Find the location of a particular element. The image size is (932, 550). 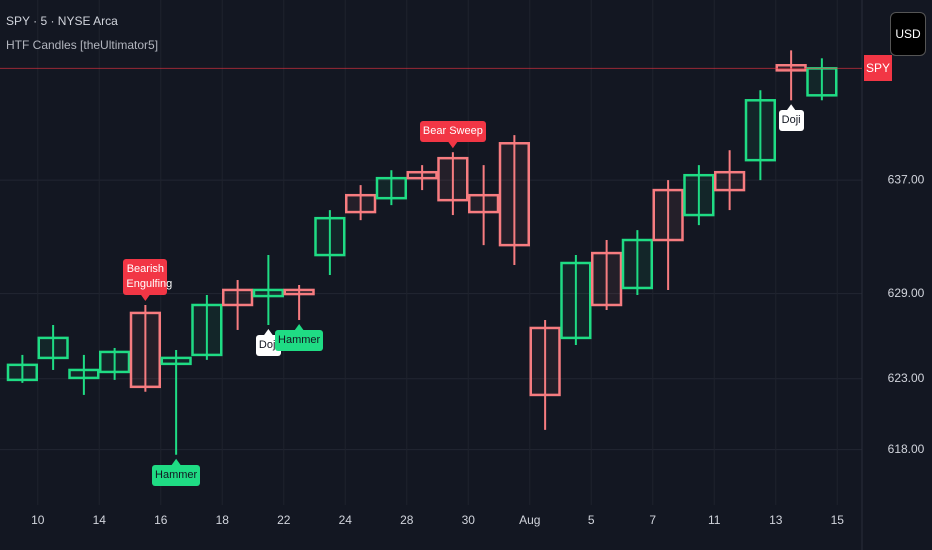

x-tick-label: 18 is located at coordinates (223, 520).